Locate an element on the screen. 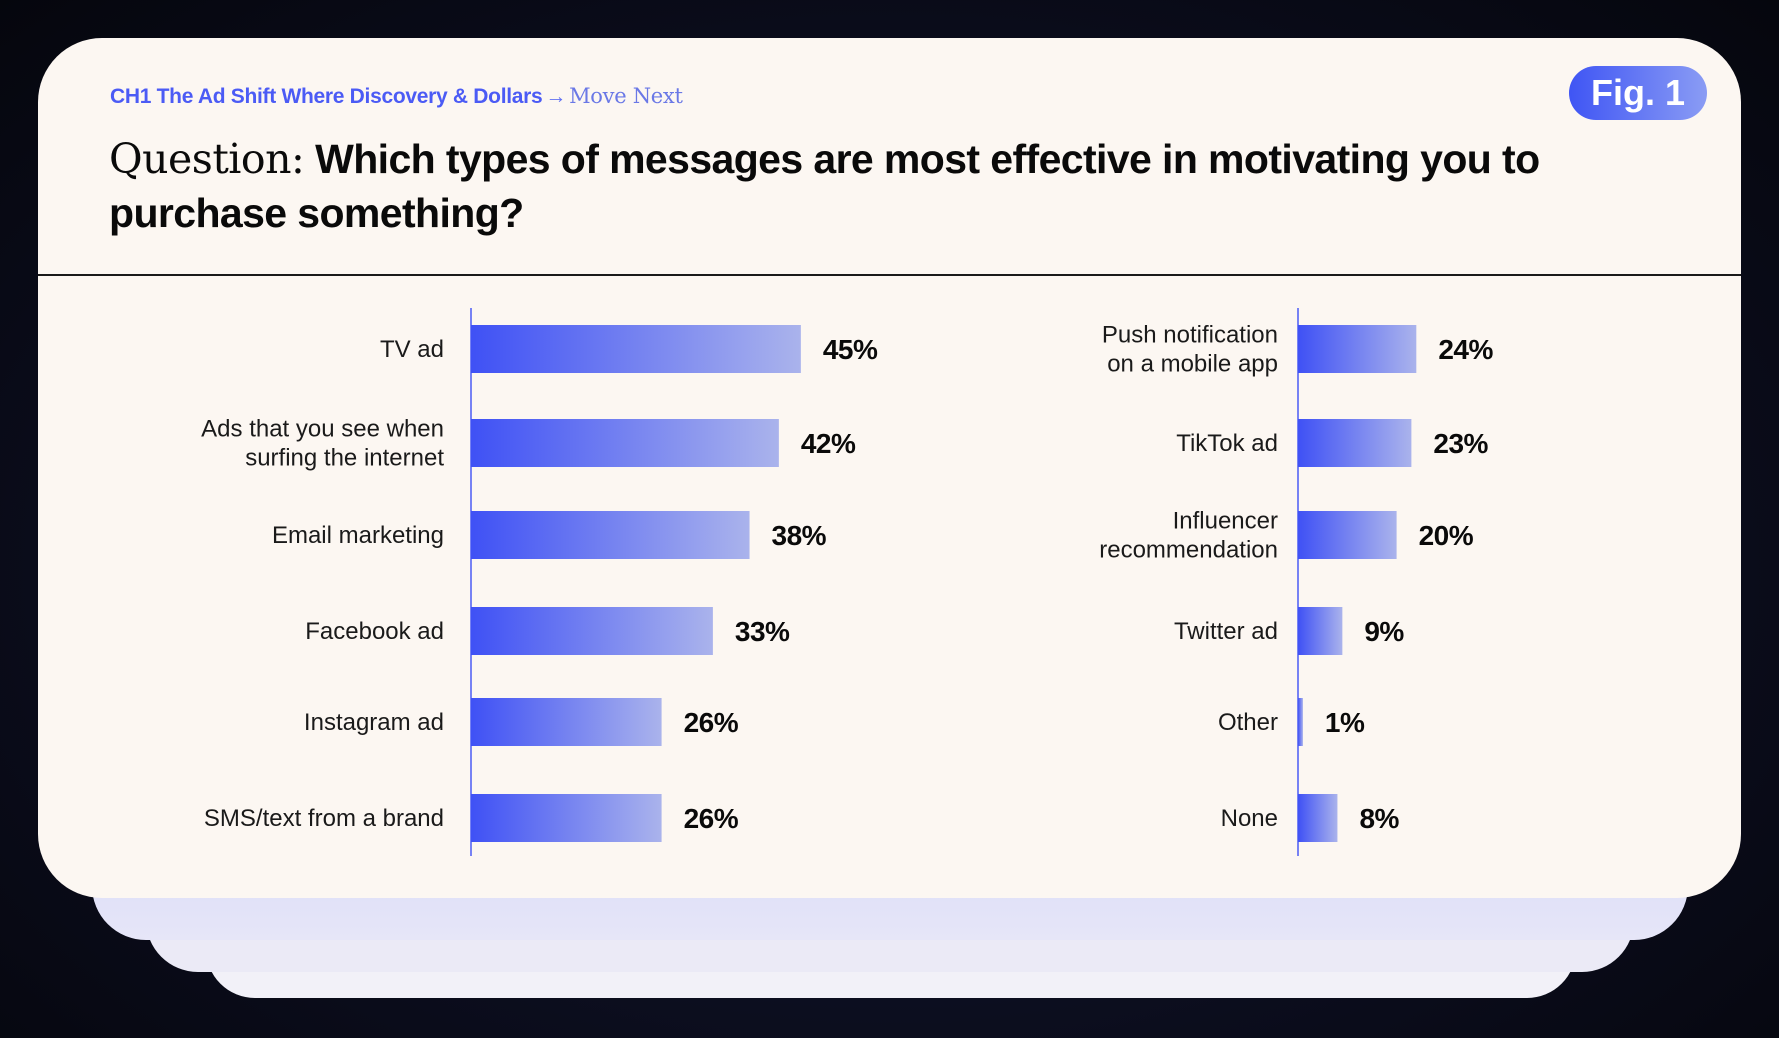  category-label-line: Influencer is located at coordinates (1225, 521).